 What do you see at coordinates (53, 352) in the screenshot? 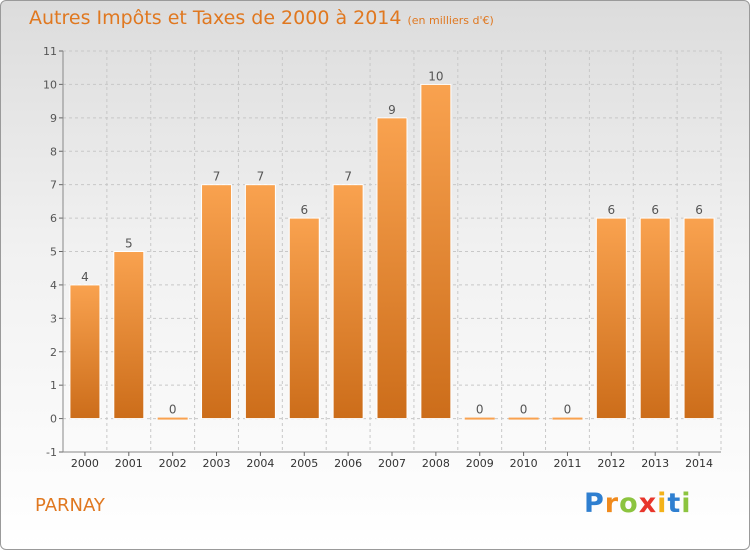
I see `y-tick-label: 2` at bounding box center [53, 352].